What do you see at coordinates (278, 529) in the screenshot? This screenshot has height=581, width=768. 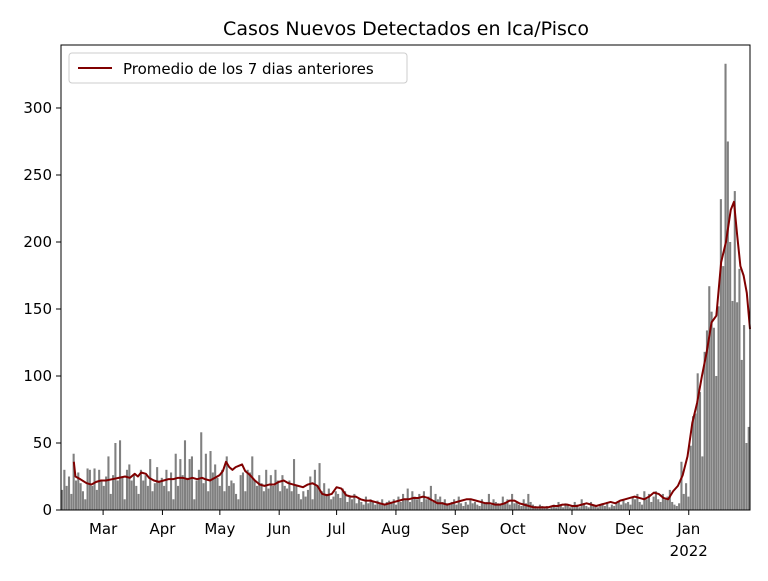 I see `x-tick-label: Jun` at bounding box center [278, 529].